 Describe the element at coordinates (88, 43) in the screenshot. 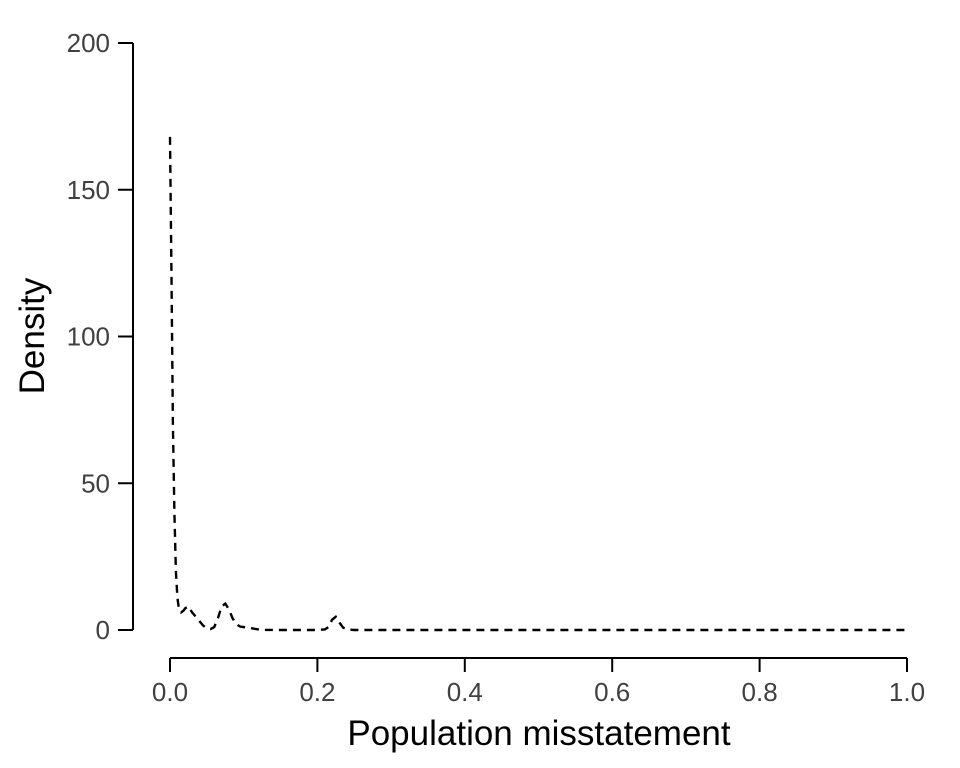

I see `y-tick-label: 200` at that location.